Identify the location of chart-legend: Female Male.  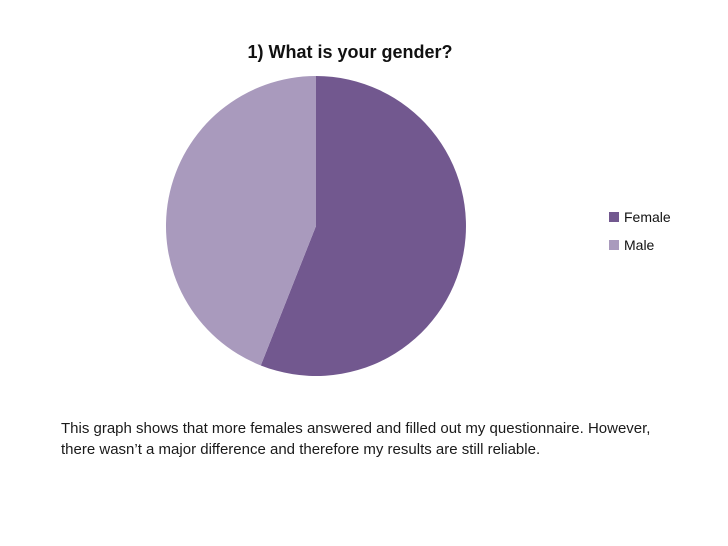
(640, 231).